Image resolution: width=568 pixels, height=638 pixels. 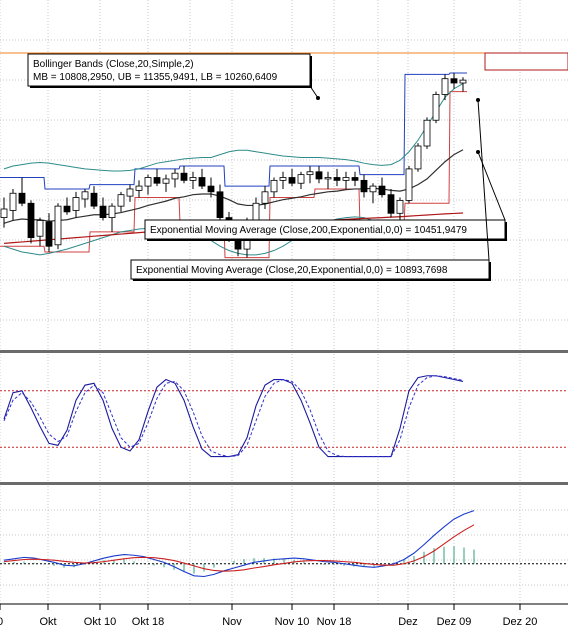 I want to click on x-tick-label: Okt 10, so click(x=100, y=622).